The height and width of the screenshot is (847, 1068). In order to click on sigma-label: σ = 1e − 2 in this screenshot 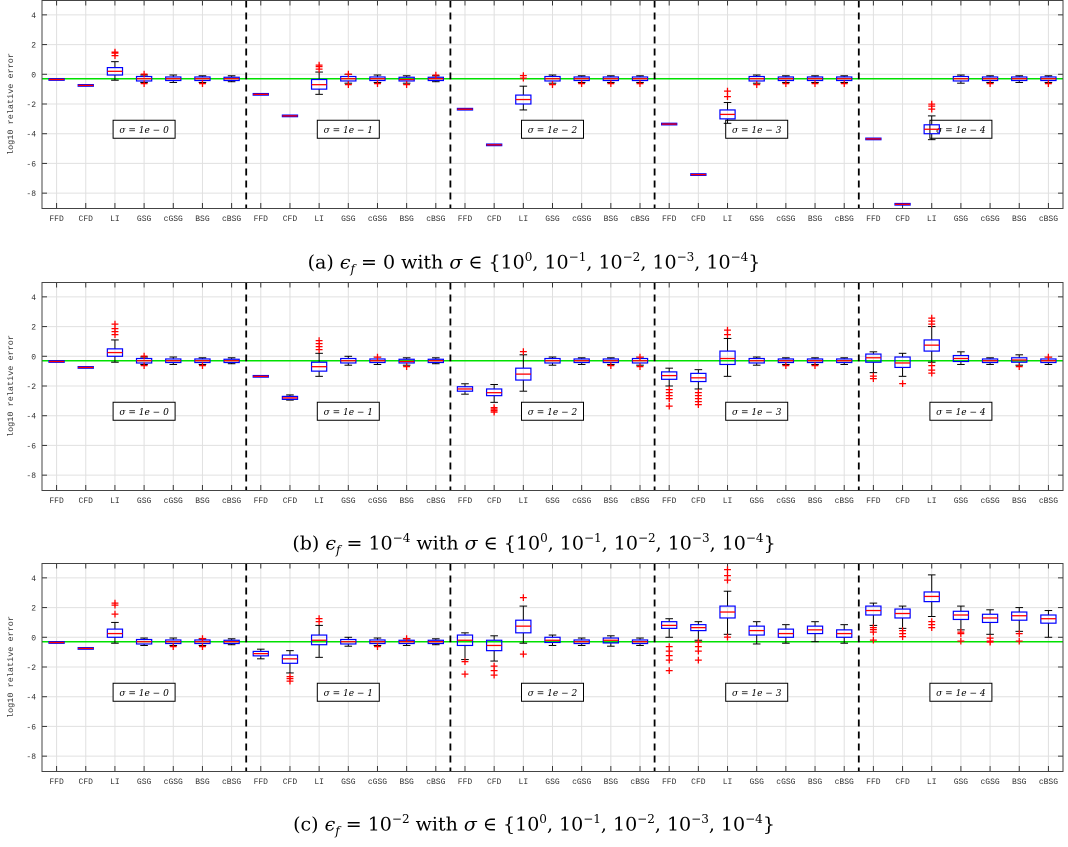, I will do `click(553, 131)`.